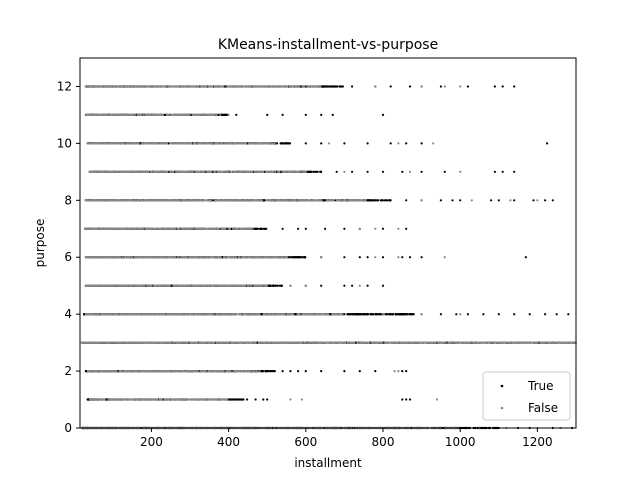  Describe the element at coordinates (328, 45) in the screenshot. I see `chart-title: KMeans-installment-vs-purpose` at that location.